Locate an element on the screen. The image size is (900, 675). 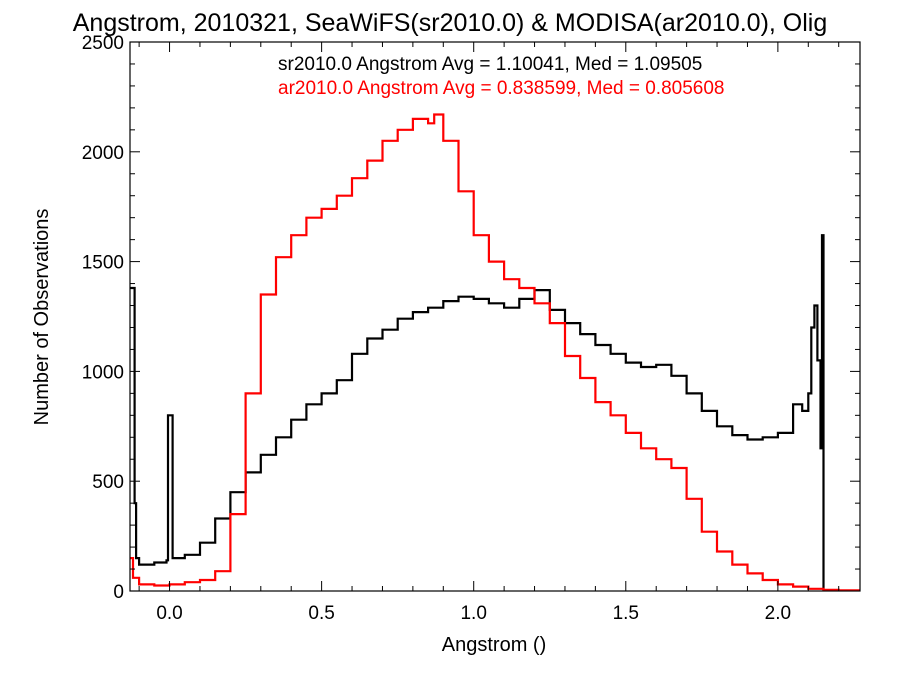
x-tick-label: 1.0 is located at coordinates (473, 613).